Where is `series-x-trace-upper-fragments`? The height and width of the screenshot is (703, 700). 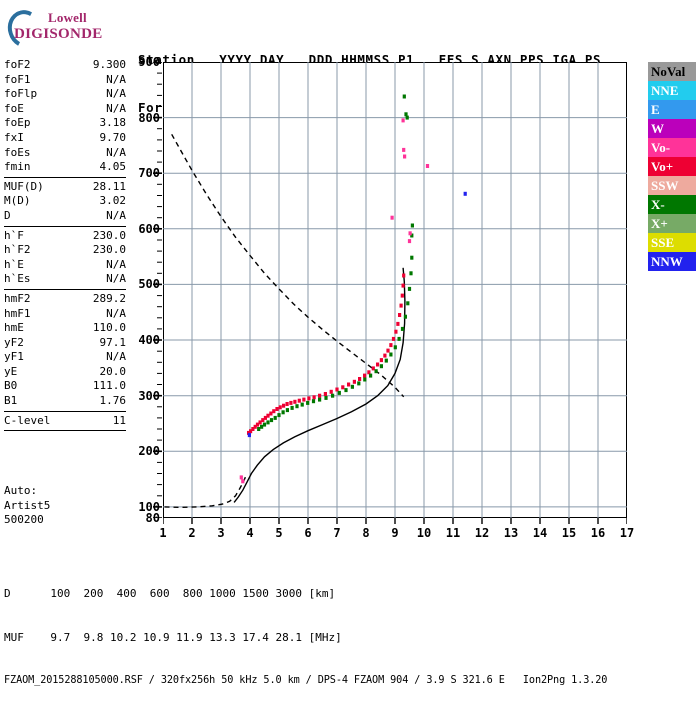 series-x-trace-upper-fragments is located at coordinates (408, 166).